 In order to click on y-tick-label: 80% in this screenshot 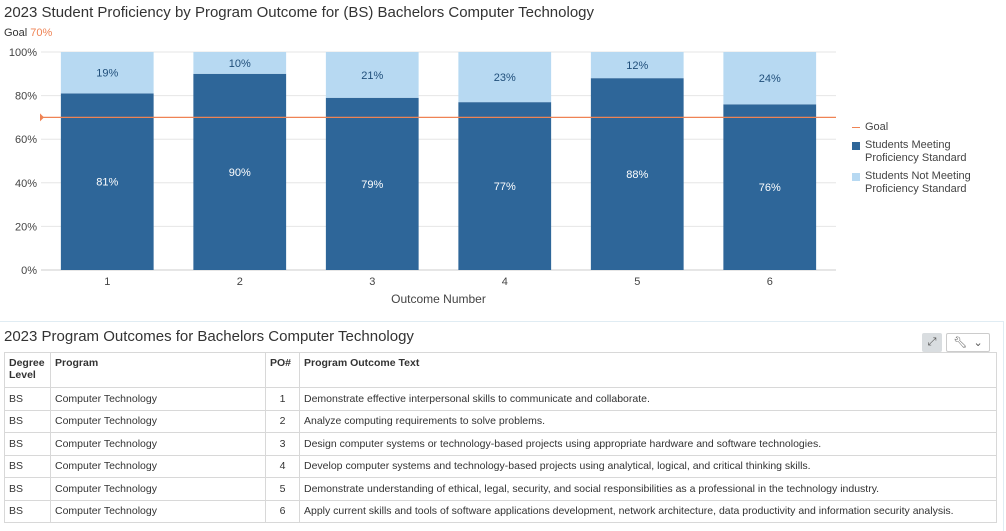, I will do `click(26, 97)`.